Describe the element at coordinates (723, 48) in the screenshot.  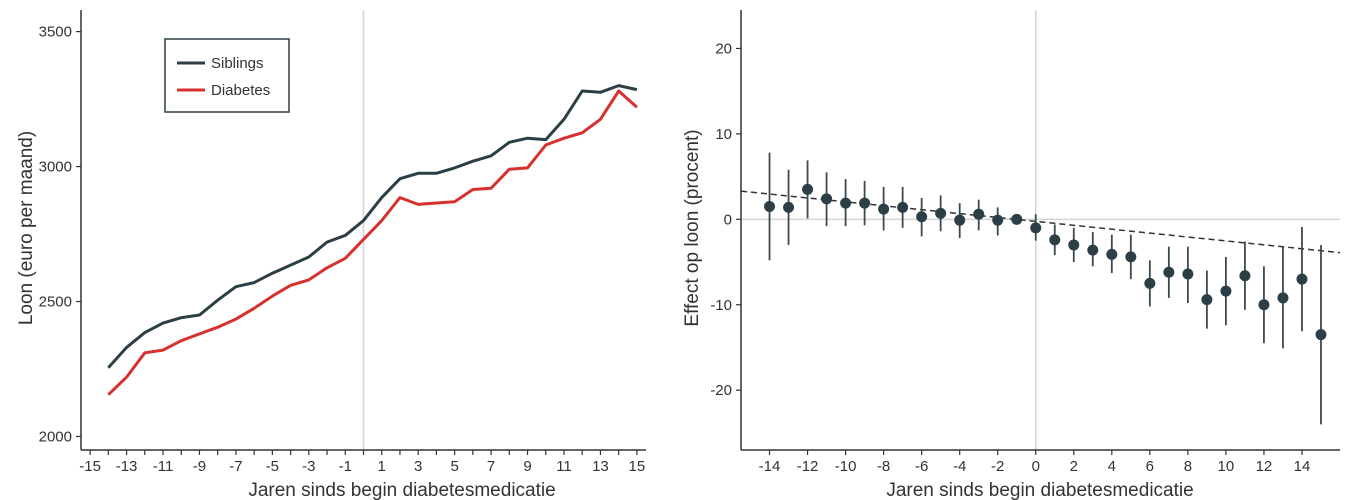
I see `y-tick-label: 20` at that location.